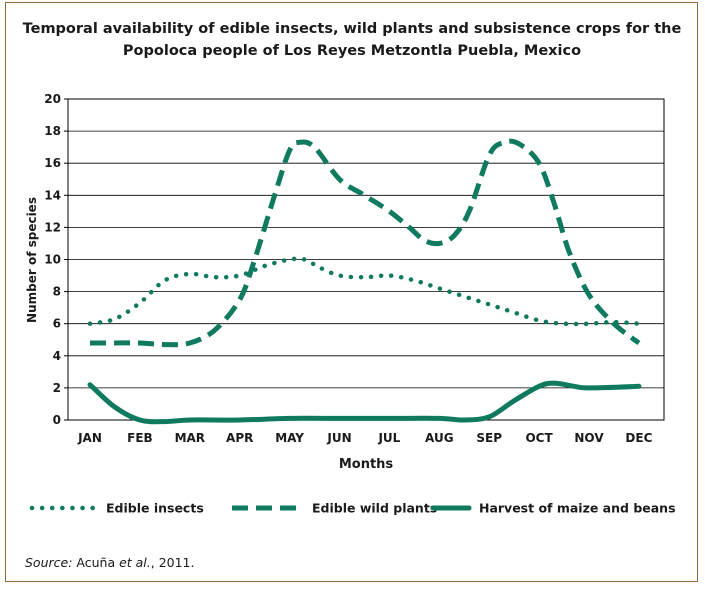 The image size is (705, 589). What do you see at coordinates (366, 464) in the screenshot?
I see `x-axis-label: Months` at bounding box center [366, 464].